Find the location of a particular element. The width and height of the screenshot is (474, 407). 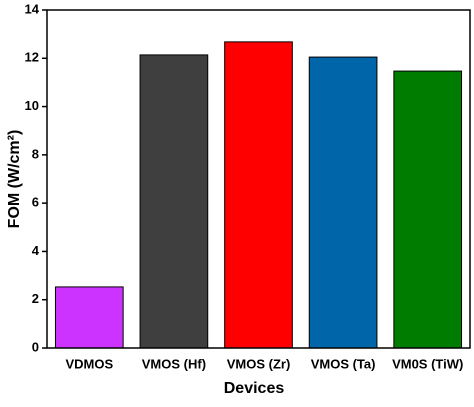

x-tick-label: VMOS (Zr) is located at coordinates (259, 363).